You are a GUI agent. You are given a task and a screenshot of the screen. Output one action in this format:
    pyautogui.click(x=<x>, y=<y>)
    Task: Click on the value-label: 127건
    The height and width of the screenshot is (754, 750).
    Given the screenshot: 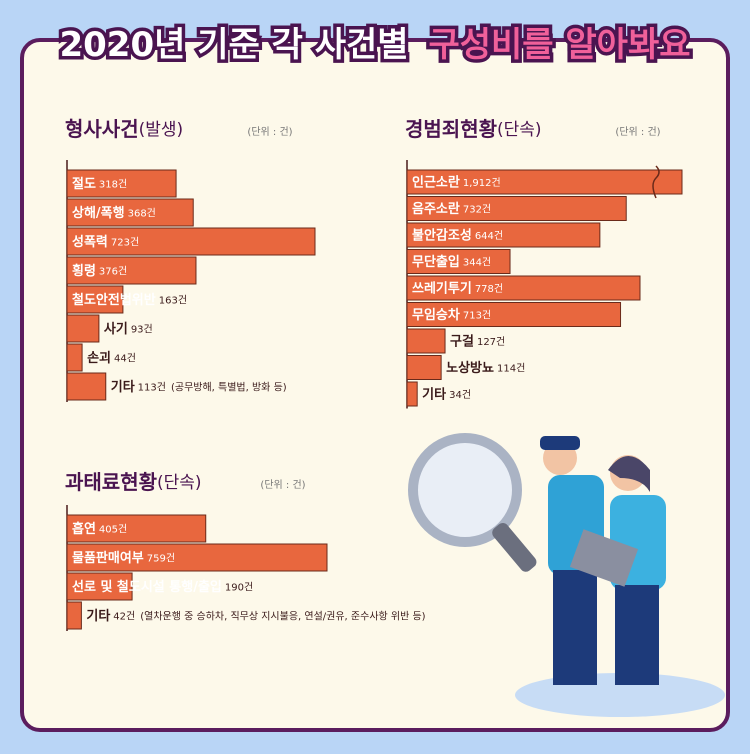 What is the action you would take?
    pyautogui.click(x=491, y=342)
    